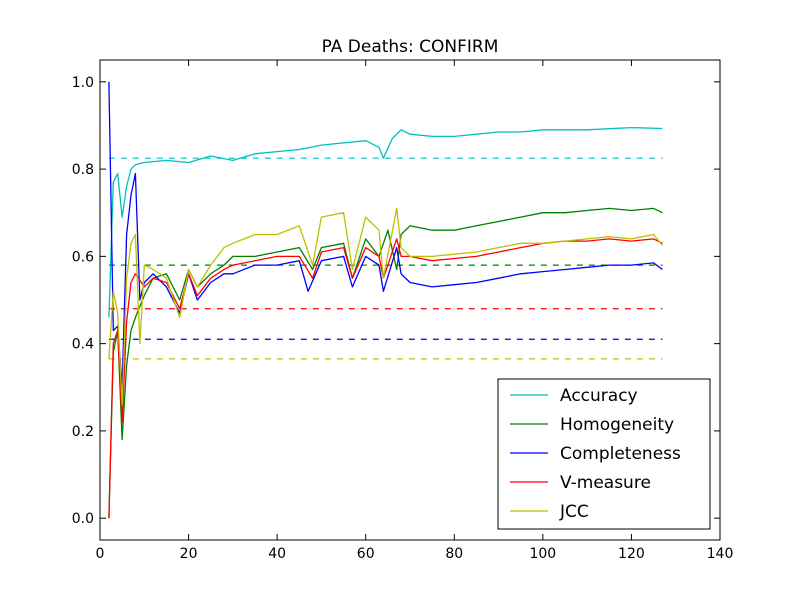 The image size is (800, 600). What do you see at coordinates (631, 554) in the screenshot?
I see `x-tick-label: 120` at bounding box center [631, 554].